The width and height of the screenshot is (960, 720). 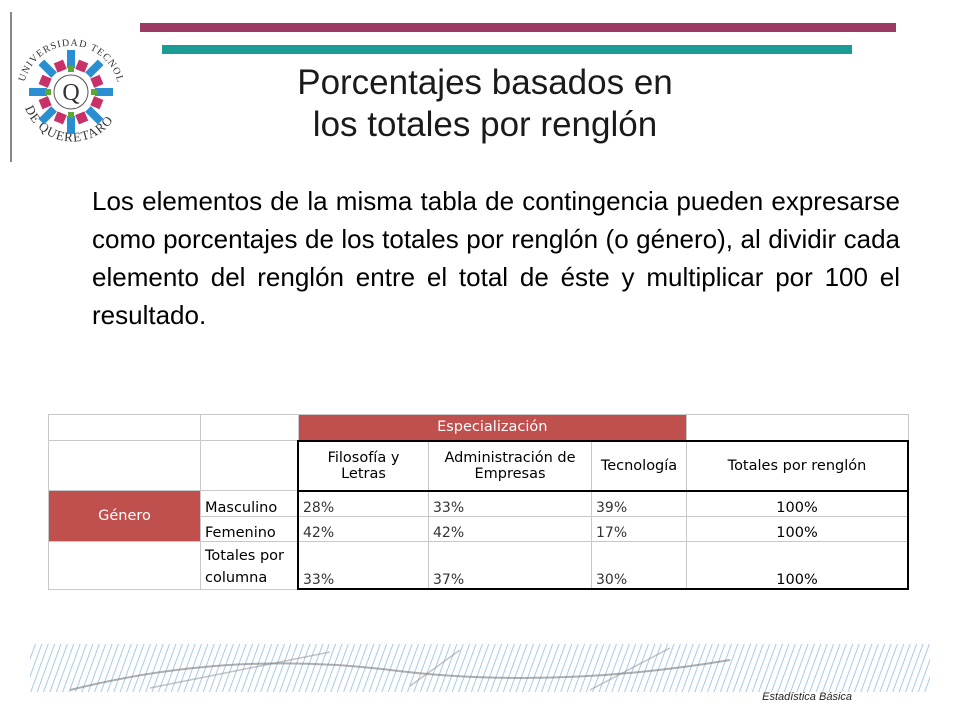 I want to click on table-cell: 39%, so click(x=639, y=503).